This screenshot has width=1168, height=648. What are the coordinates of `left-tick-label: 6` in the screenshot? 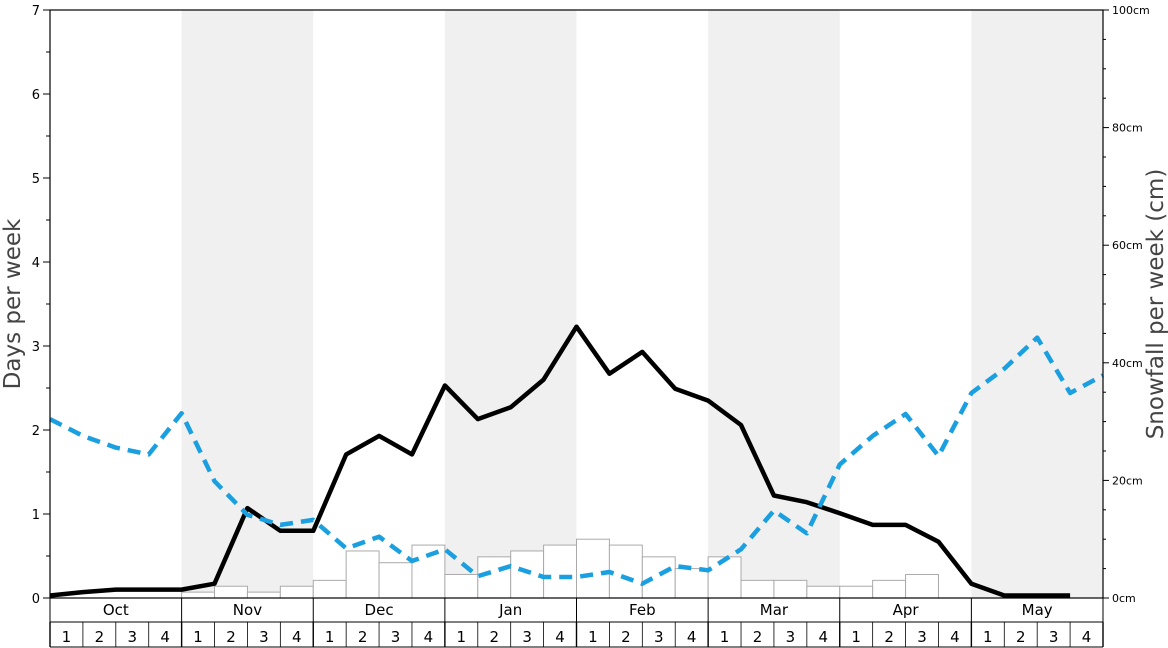 It's located at (36, 95).